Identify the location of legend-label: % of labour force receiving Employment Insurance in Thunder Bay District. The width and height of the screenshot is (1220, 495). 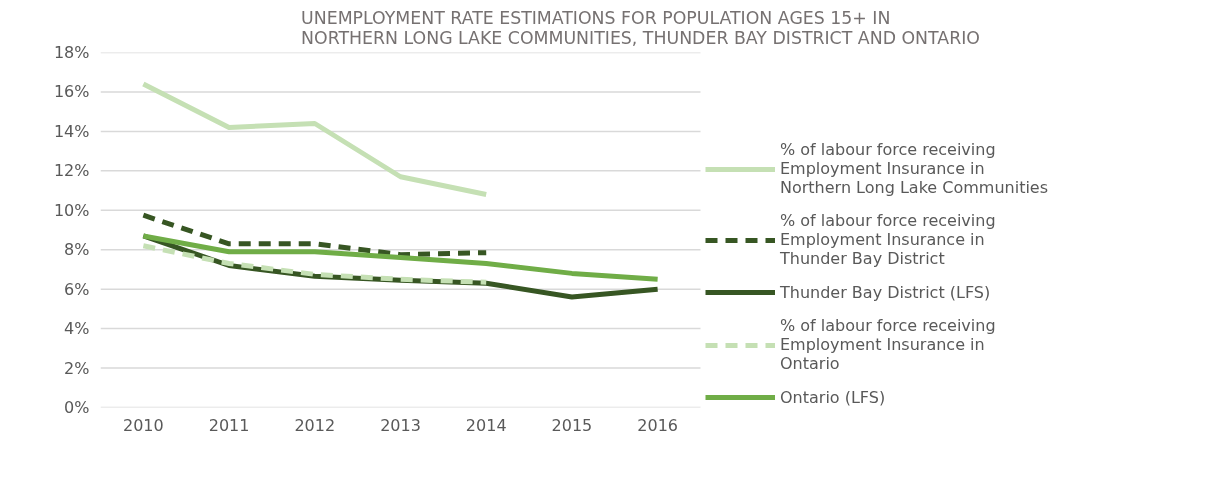
(888, 239).